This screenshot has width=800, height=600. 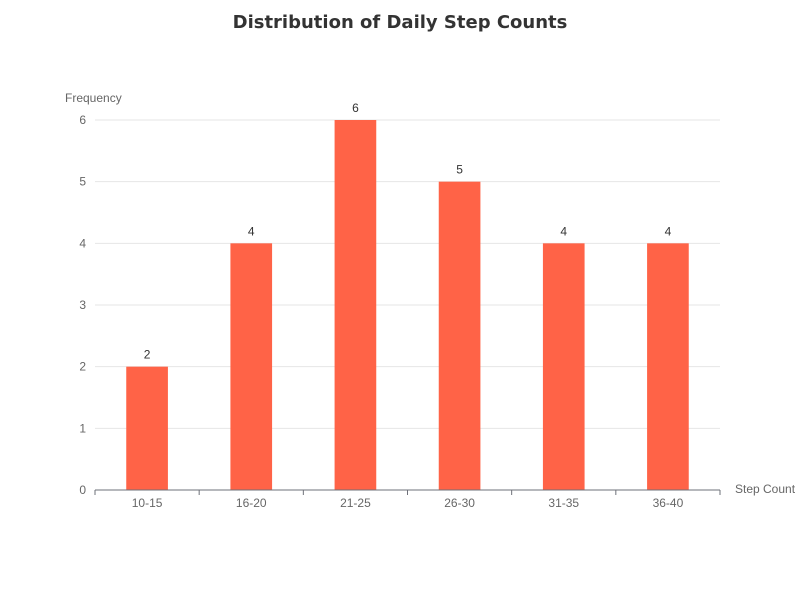 I want to click on x-axis-label: Step Count, so click(x=765, y=489).